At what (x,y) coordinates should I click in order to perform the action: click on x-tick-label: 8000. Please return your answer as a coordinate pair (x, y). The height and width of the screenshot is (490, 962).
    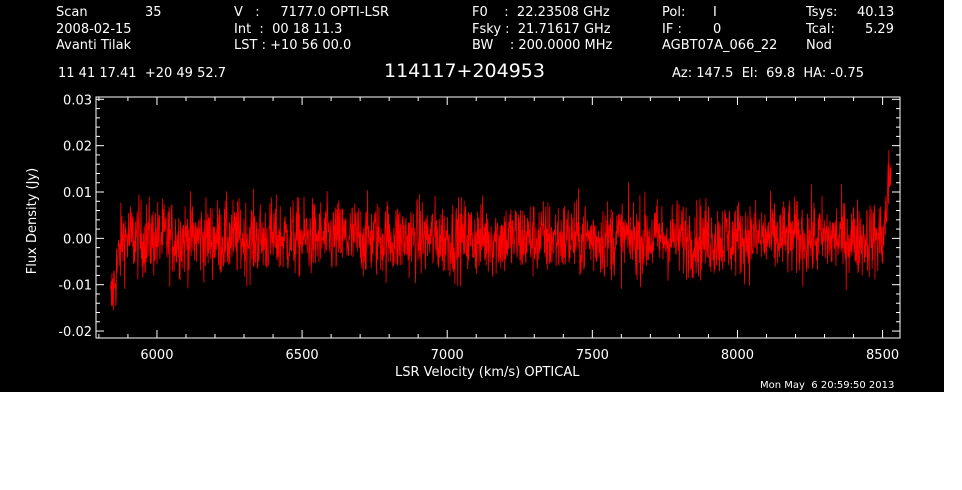
    Looking at the image, I should click on (737, 355).